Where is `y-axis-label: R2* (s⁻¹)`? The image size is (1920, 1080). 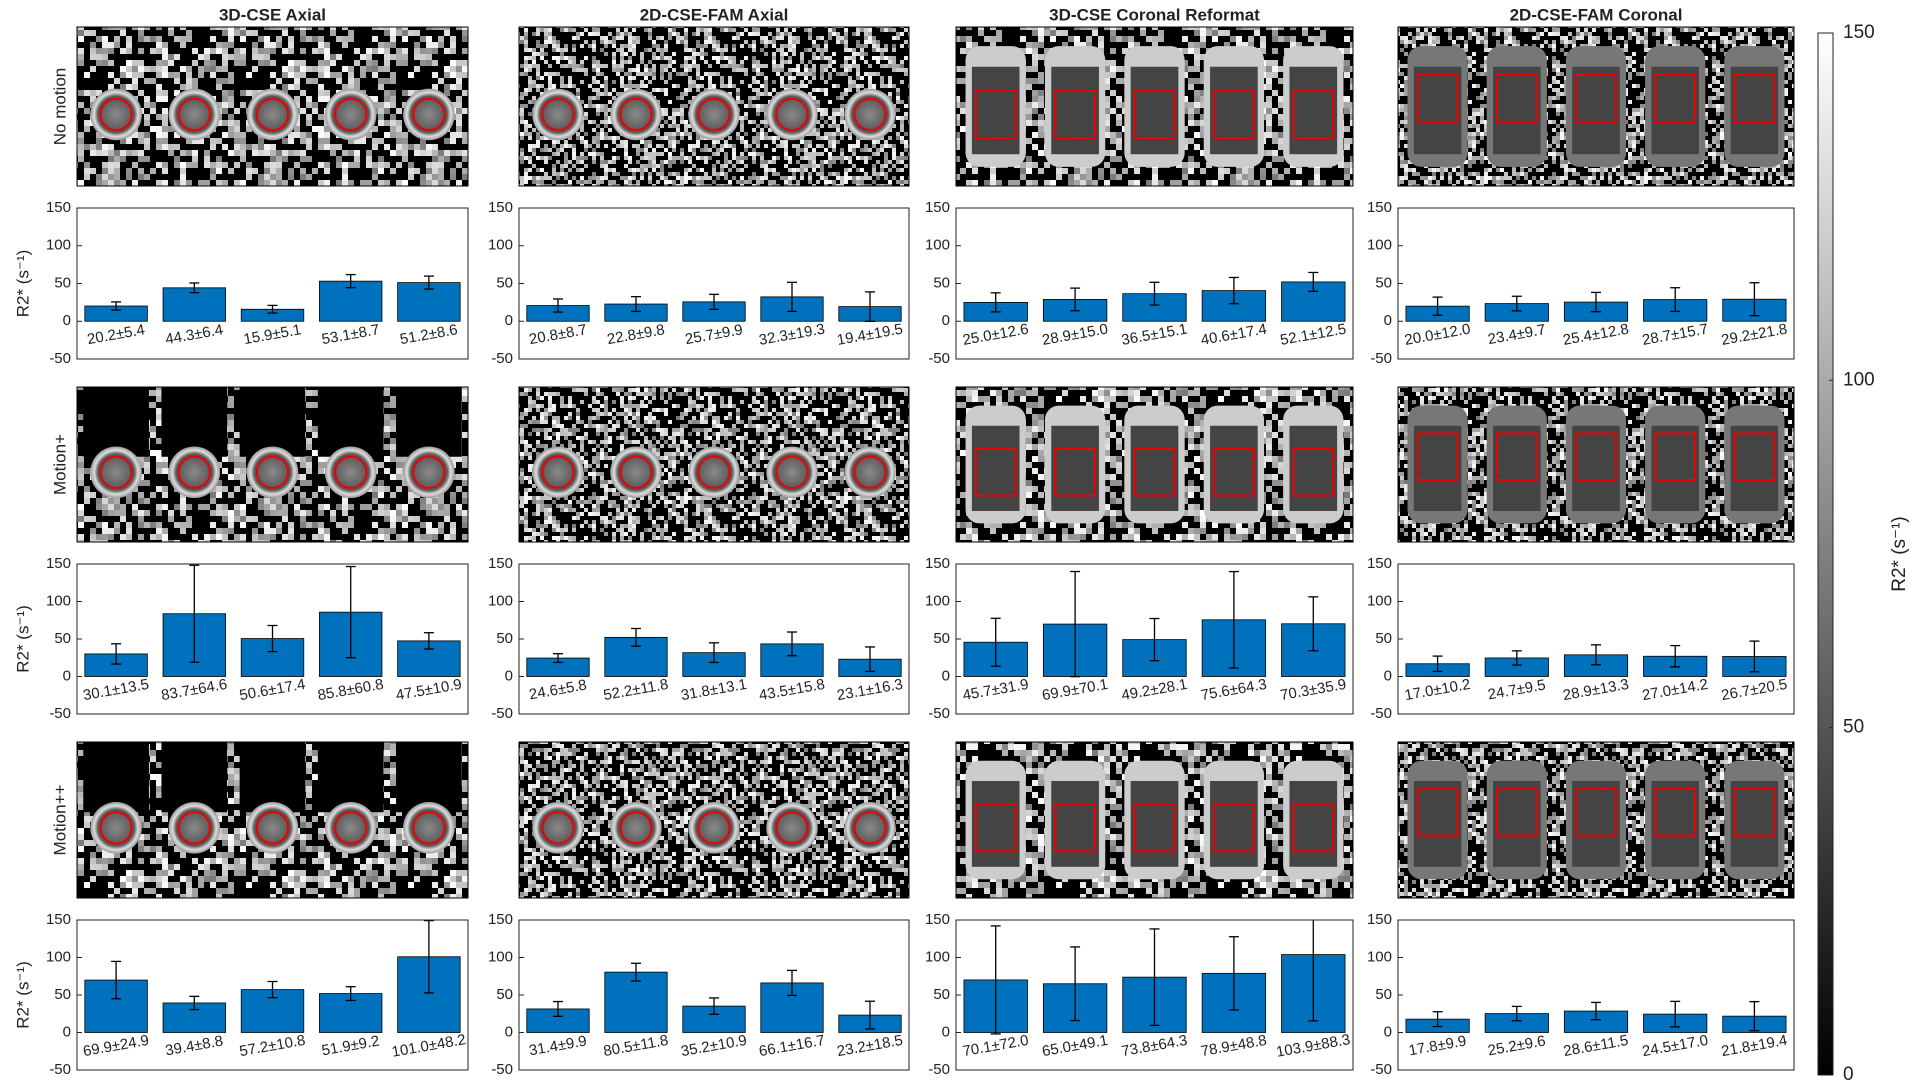
y-axis-label: R2* (s⁻¹) is located at coordinates (22, 995).